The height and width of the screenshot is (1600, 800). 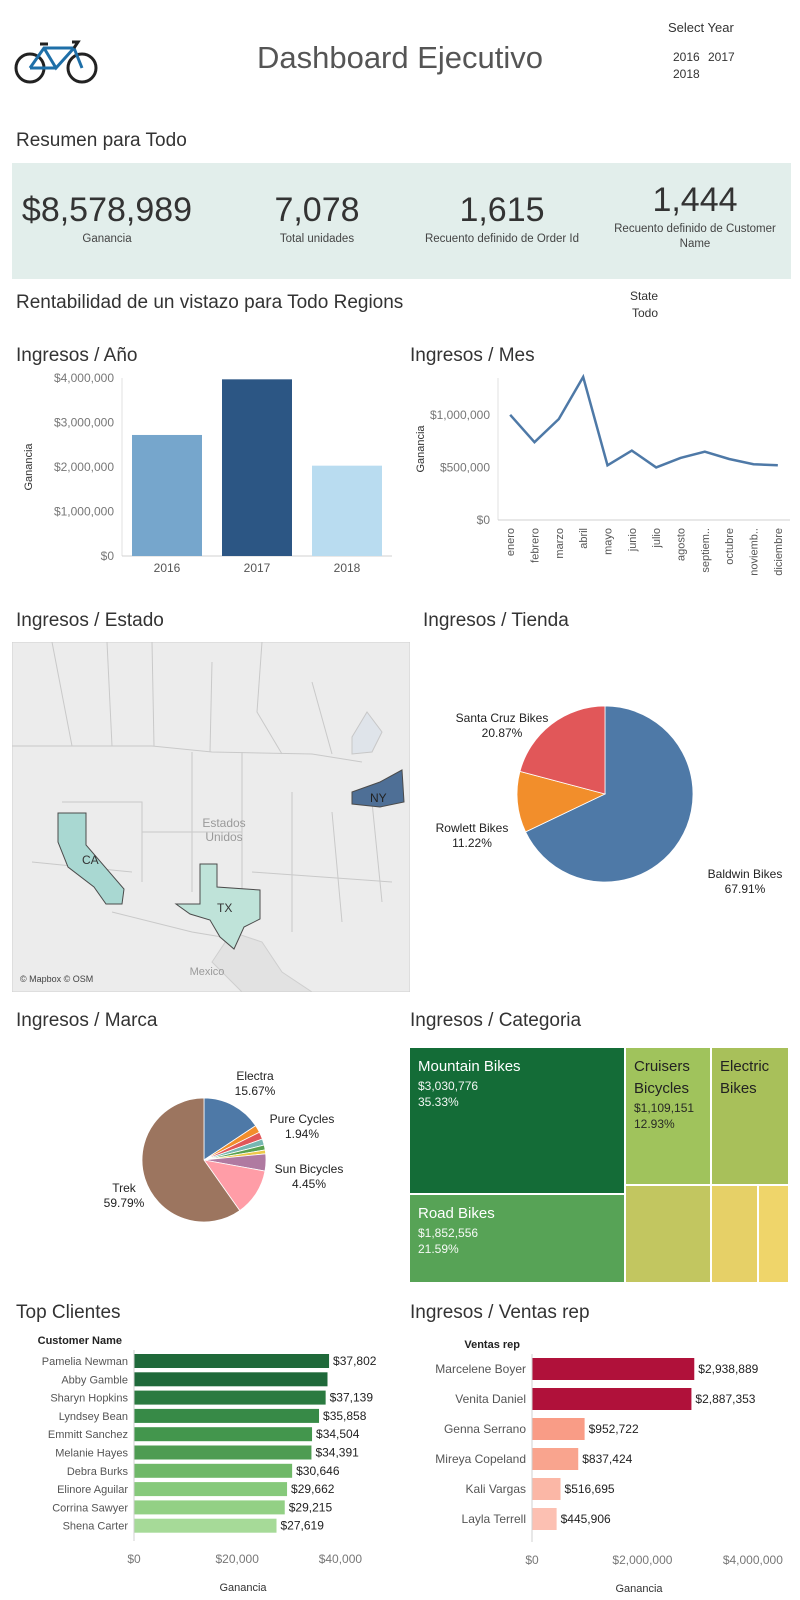 What do you see at coordinates (532, 1560) in the screenshot?
I see `x-tick-label: $0` at bounding box center [532, 1560].